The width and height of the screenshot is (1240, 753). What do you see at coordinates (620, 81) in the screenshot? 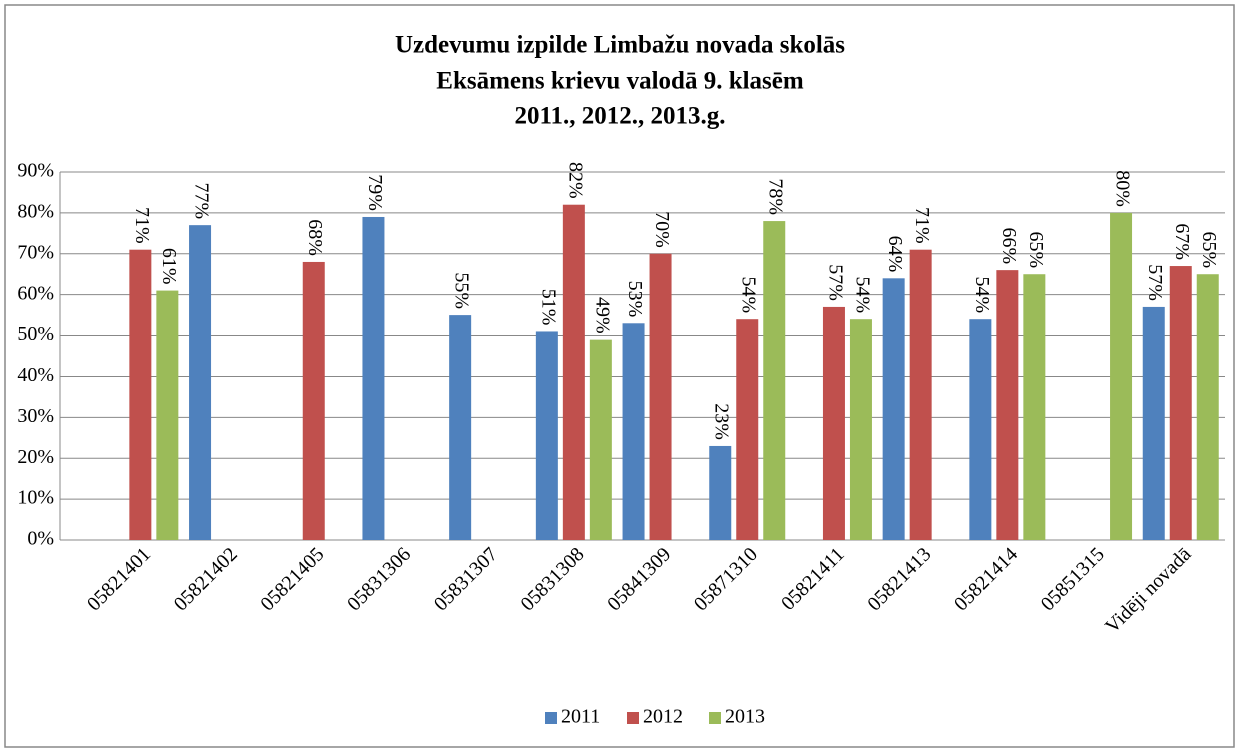
I see `chart-title: Eksāmens krievu valodā 9. klasēm` at bounding box center [620, 81].